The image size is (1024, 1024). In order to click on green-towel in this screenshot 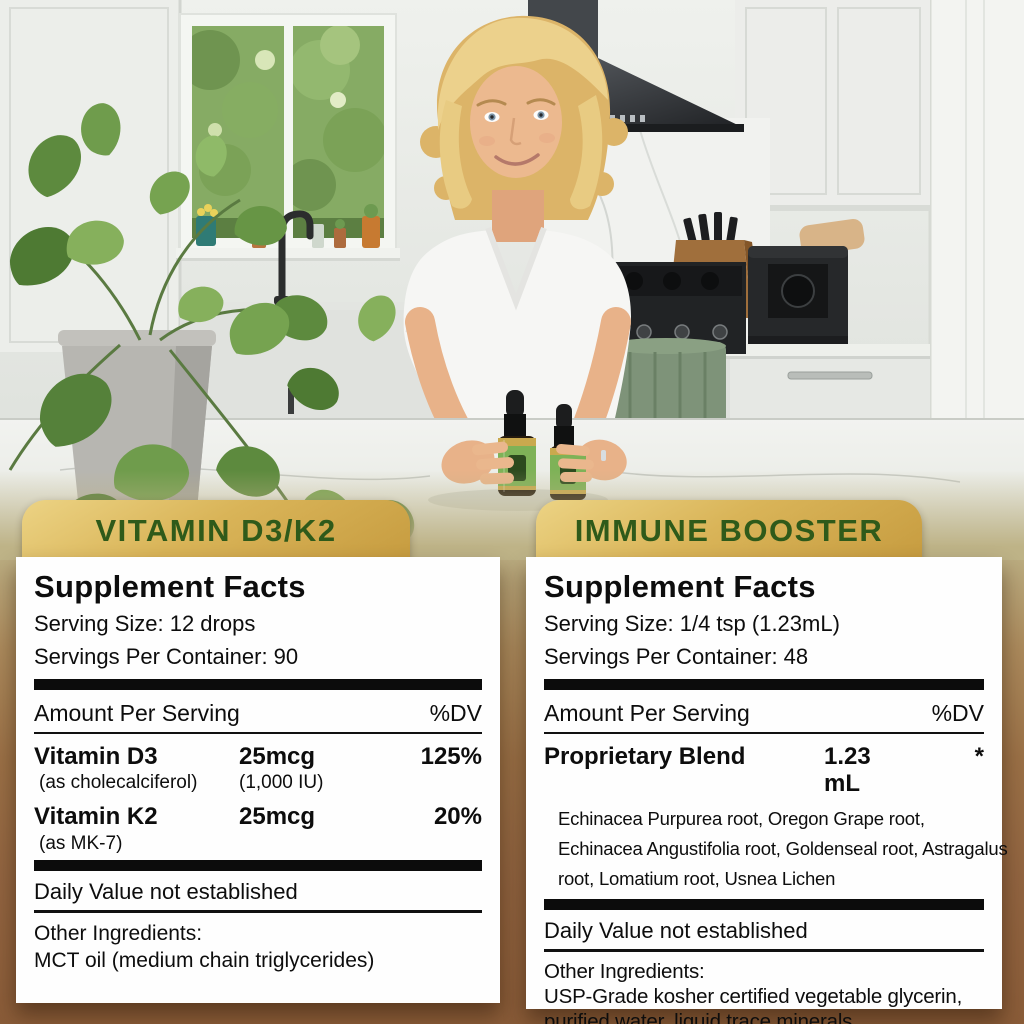, I will do `click(666, 383)`.